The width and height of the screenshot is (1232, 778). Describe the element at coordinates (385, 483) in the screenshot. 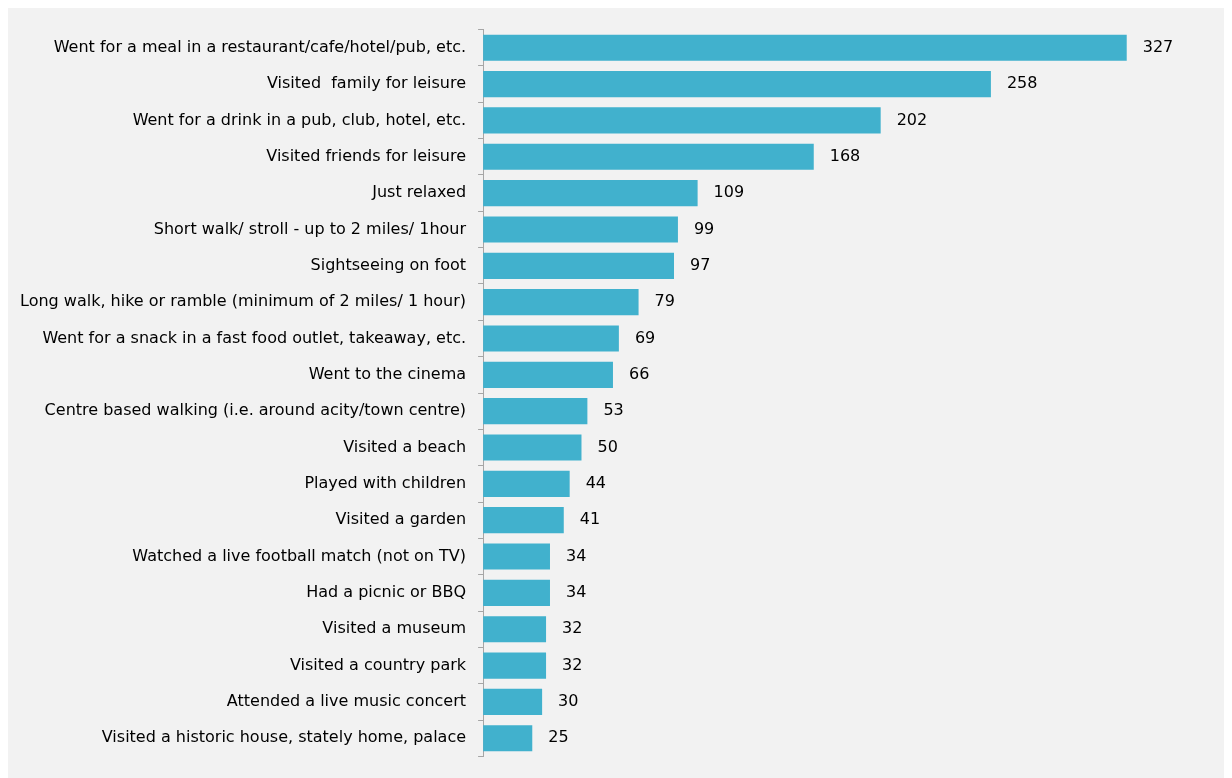

I see `y-tick-label: Played with children` at that location.